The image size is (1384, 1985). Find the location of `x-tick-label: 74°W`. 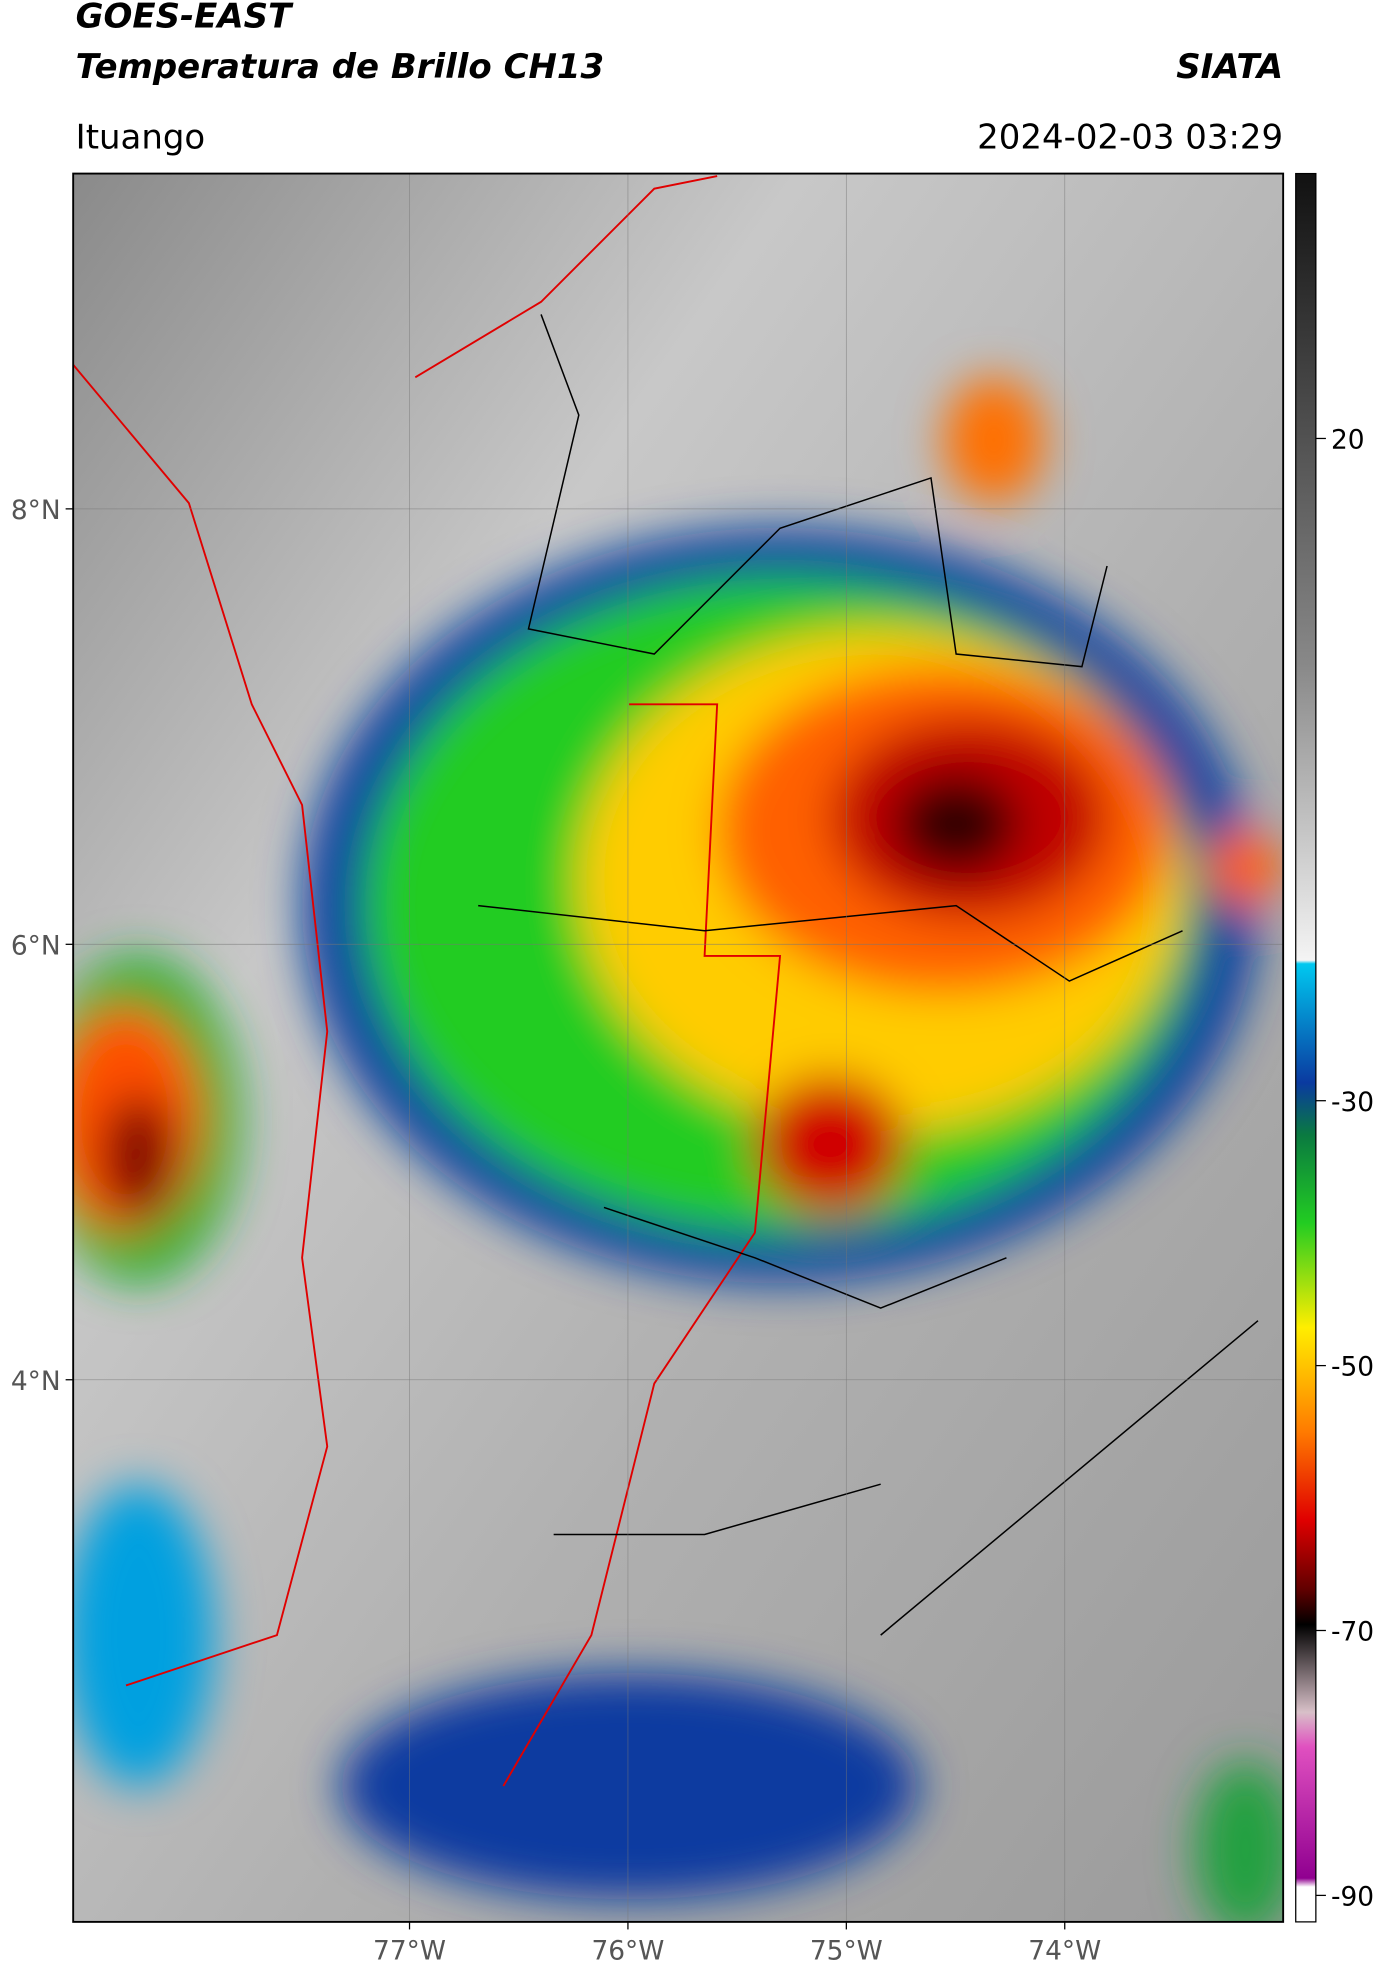

x-tick-label: 74°W is located at coordinates (1064, 1951).